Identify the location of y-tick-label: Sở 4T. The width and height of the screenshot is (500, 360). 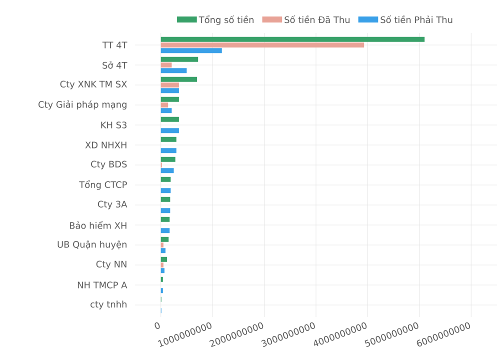
(115, 65).